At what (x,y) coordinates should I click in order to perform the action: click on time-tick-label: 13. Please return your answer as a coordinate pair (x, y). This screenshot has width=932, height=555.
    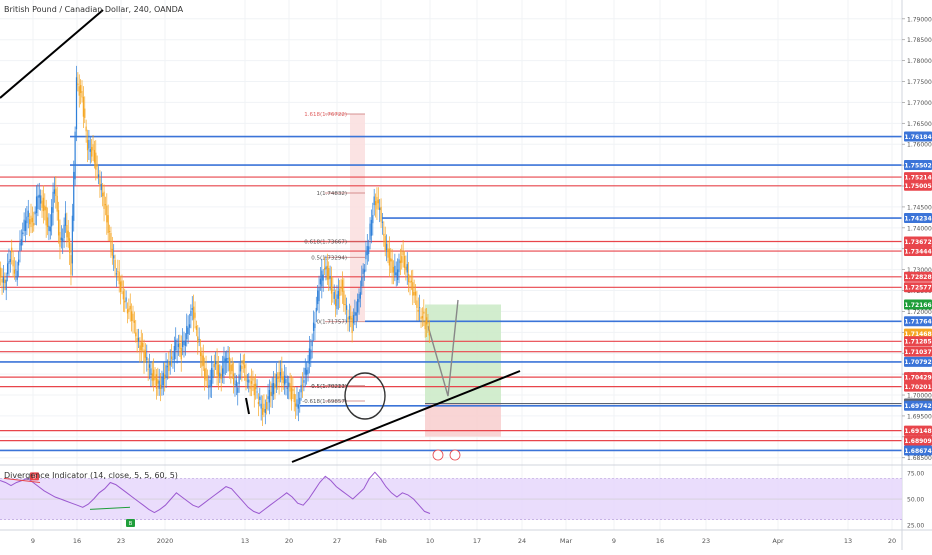
    Looking at the image, I should click on (848, 541).